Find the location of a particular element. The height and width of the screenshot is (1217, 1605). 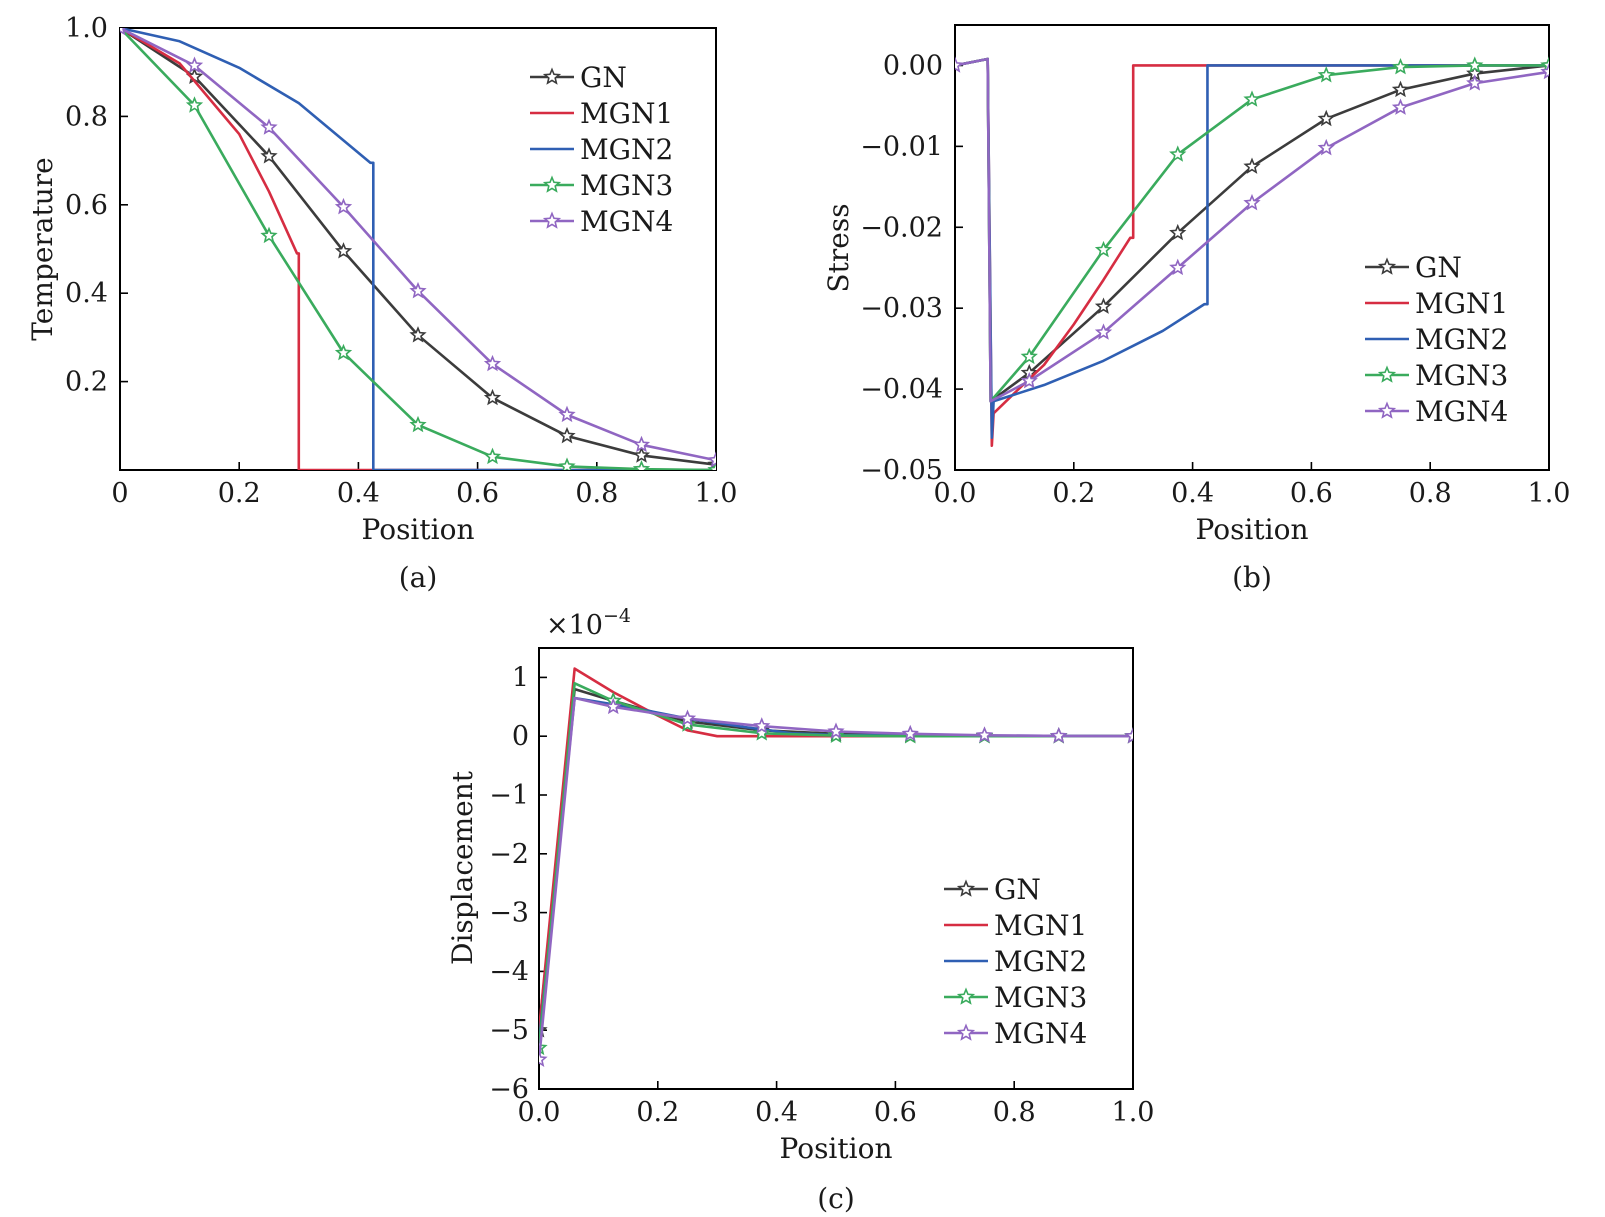

panel-b-xtick-label: 0.8 is located at coordinates (1430, 493).